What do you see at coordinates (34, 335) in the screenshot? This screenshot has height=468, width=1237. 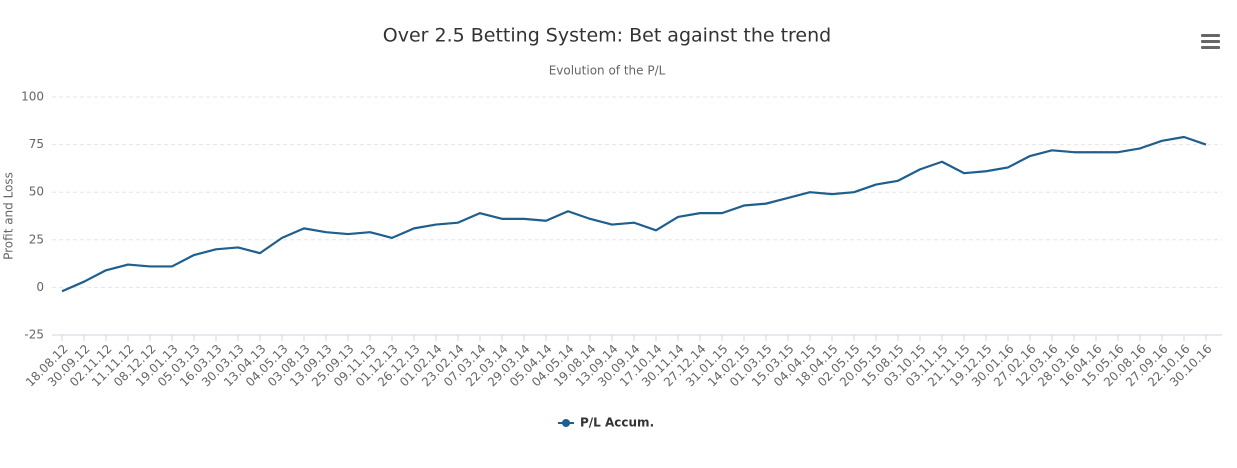 I see `y-tick-label: -25` at bounding box center [34, 335].